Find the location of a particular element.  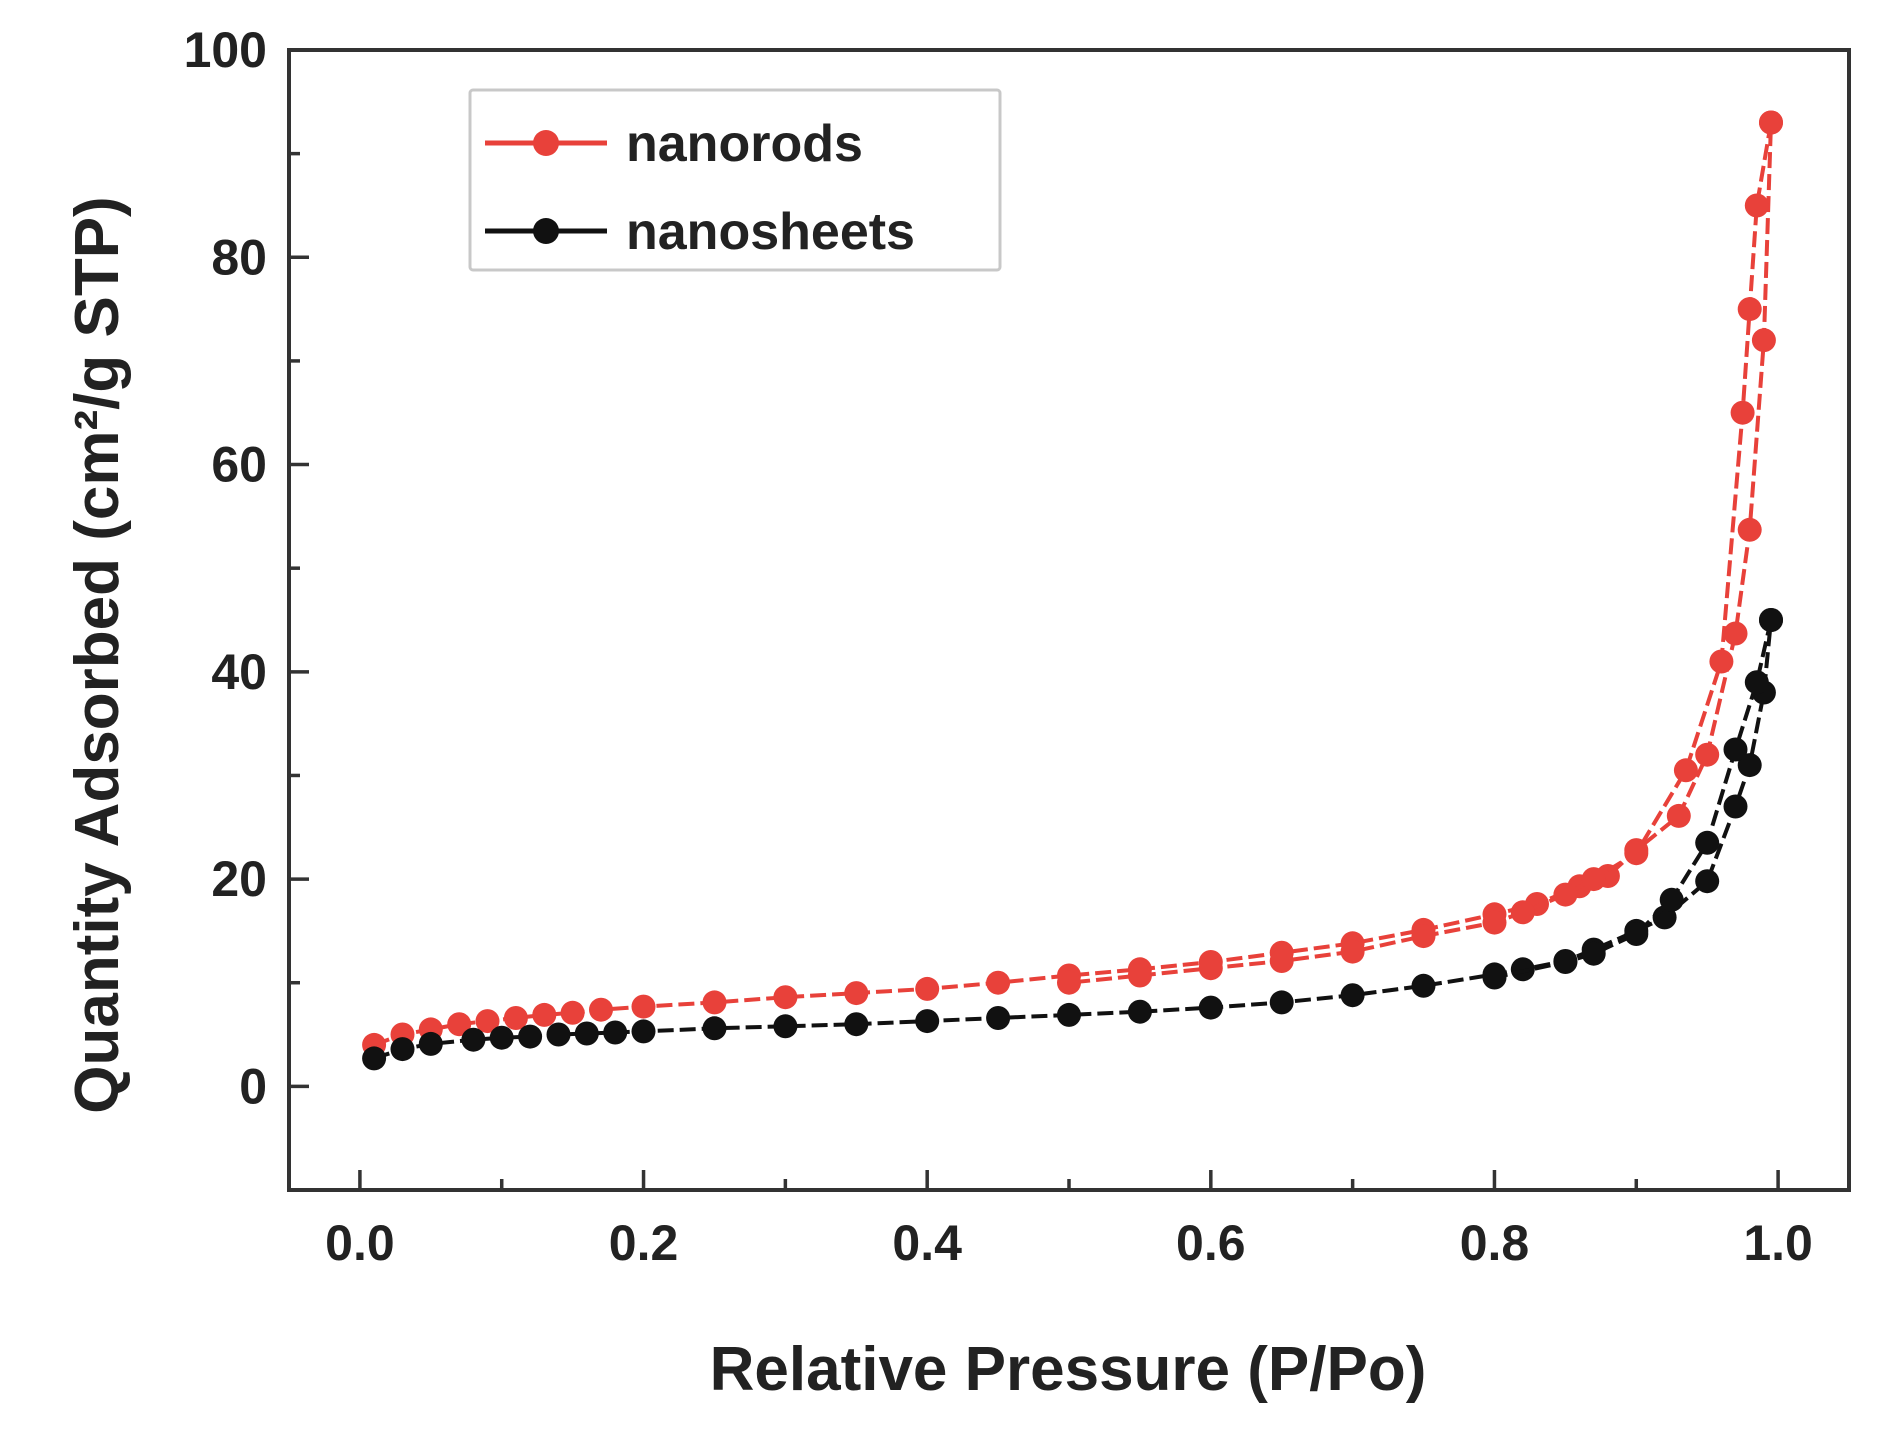

y-tick-label: 100 is located at coordinates (225, 50).